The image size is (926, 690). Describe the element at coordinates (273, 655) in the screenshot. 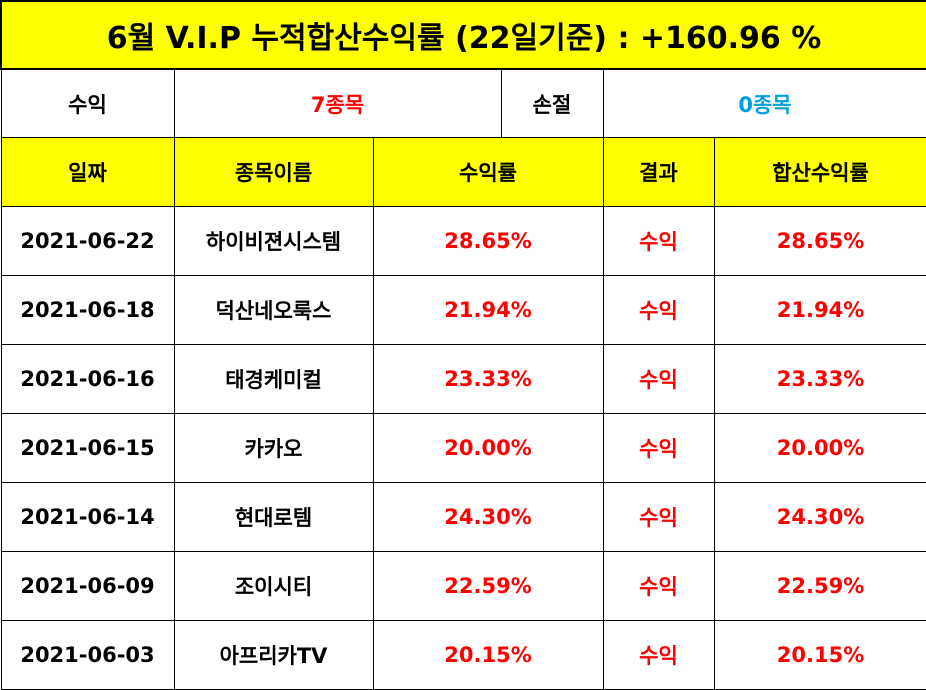

I see `row-stock-name: 아프리카TV` at that location.